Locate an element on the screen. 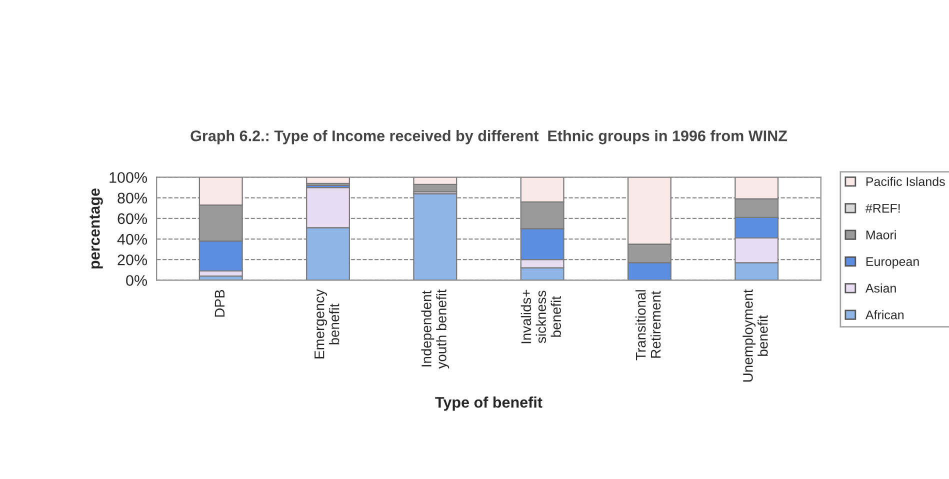 Image resolution: width=949 pixels, height=479 pixels. x-tick-label: Unemployment benefit is located at coordinates (755, 335).